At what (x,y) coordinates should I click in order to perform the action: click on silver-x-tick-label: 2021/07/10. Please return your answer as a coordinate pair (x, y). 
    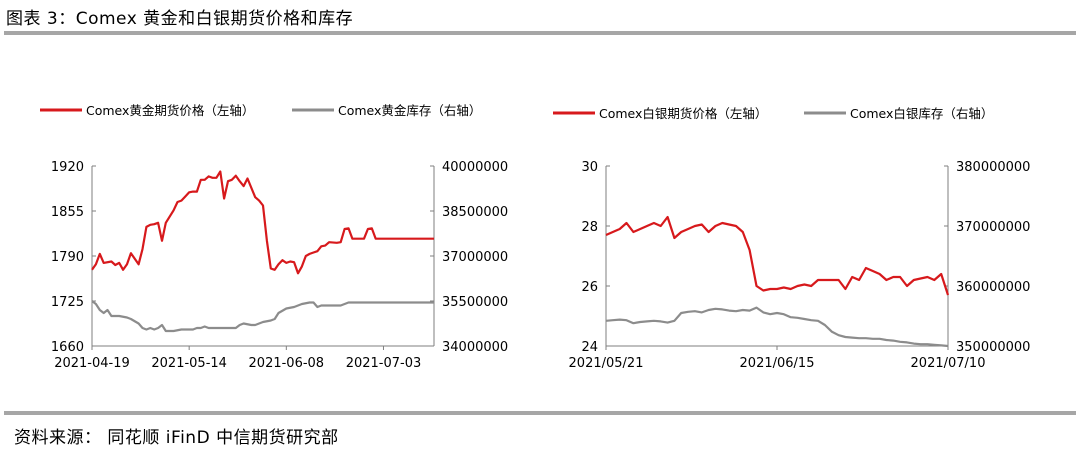
    Looking at the image, I should click on (948, 363).